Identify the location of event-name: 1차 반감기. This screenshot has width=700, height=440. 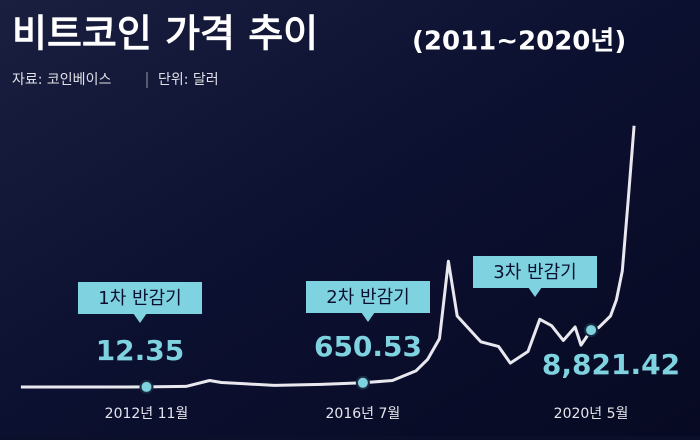
(139, 298).